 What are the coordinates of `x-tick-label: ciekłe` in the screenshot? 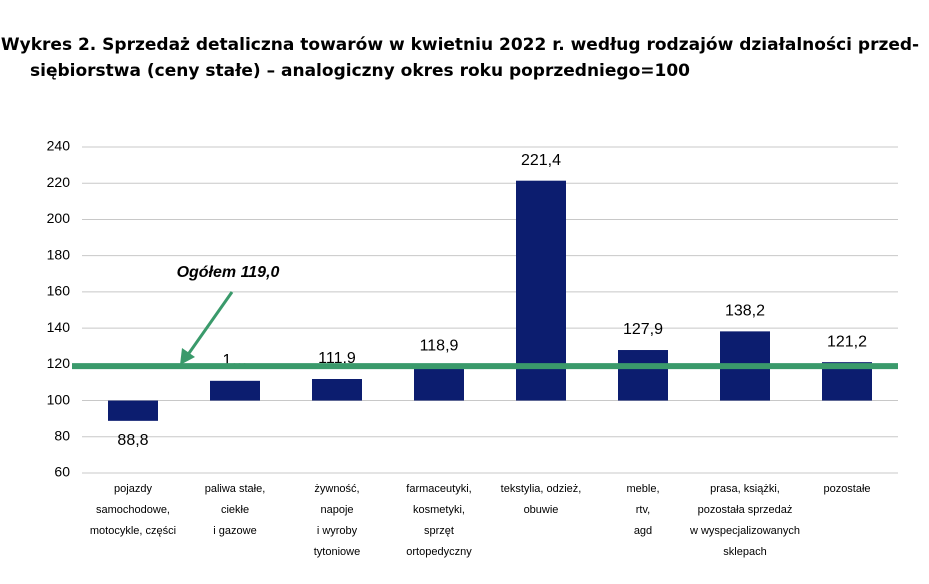 It's located at (235, 510).